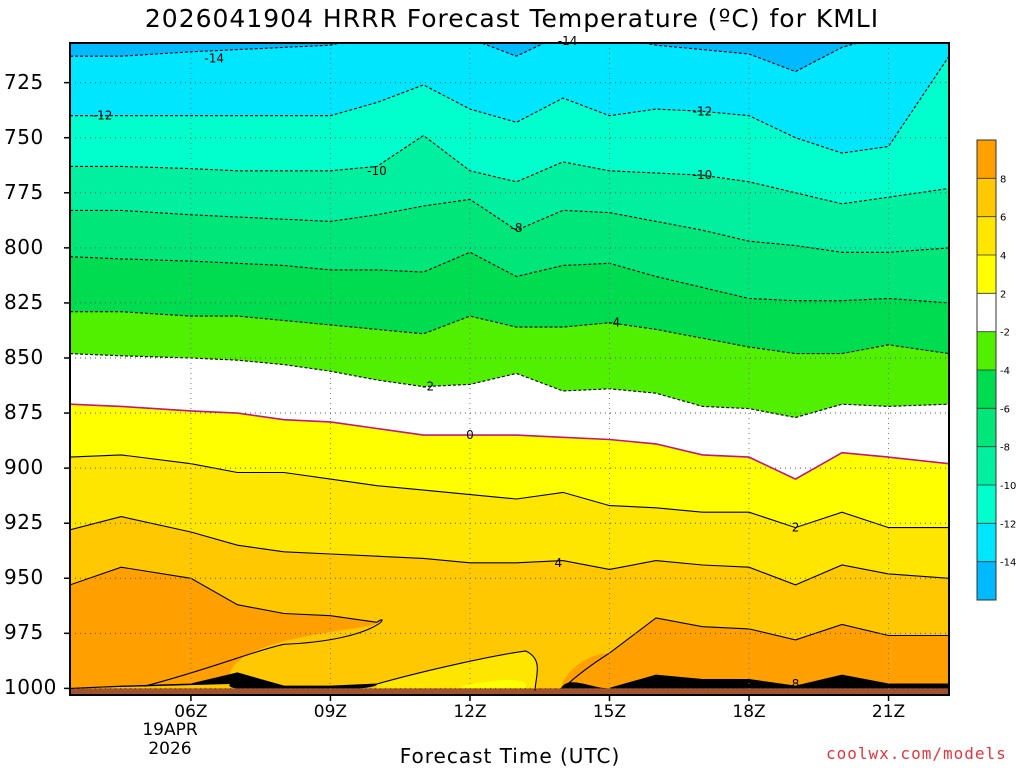 The height and width of the screenshot is (768, 1024). I want to click on isotherm-6-right, so click(586, 670).